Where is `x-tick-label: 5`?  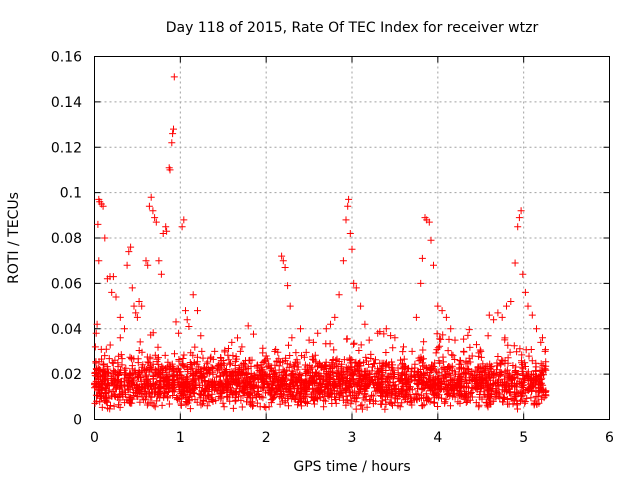
x-tick-label: 5 is located at coordinates (523, 438).